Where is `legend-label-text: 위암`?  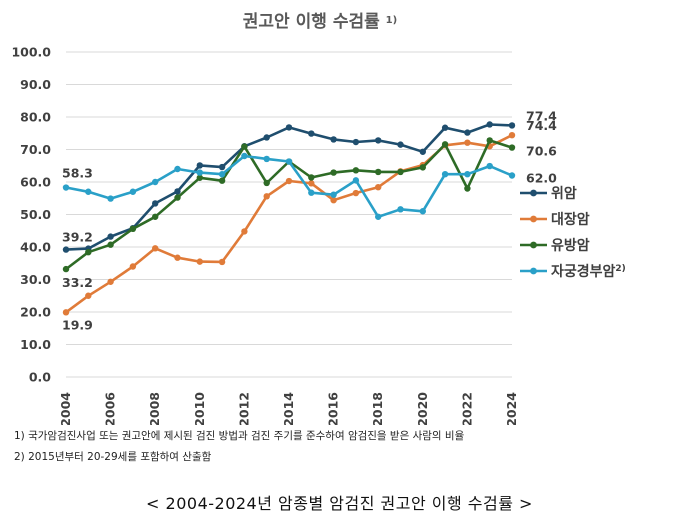 legend-label-text: 위암 is located at coordinates (564, 193).